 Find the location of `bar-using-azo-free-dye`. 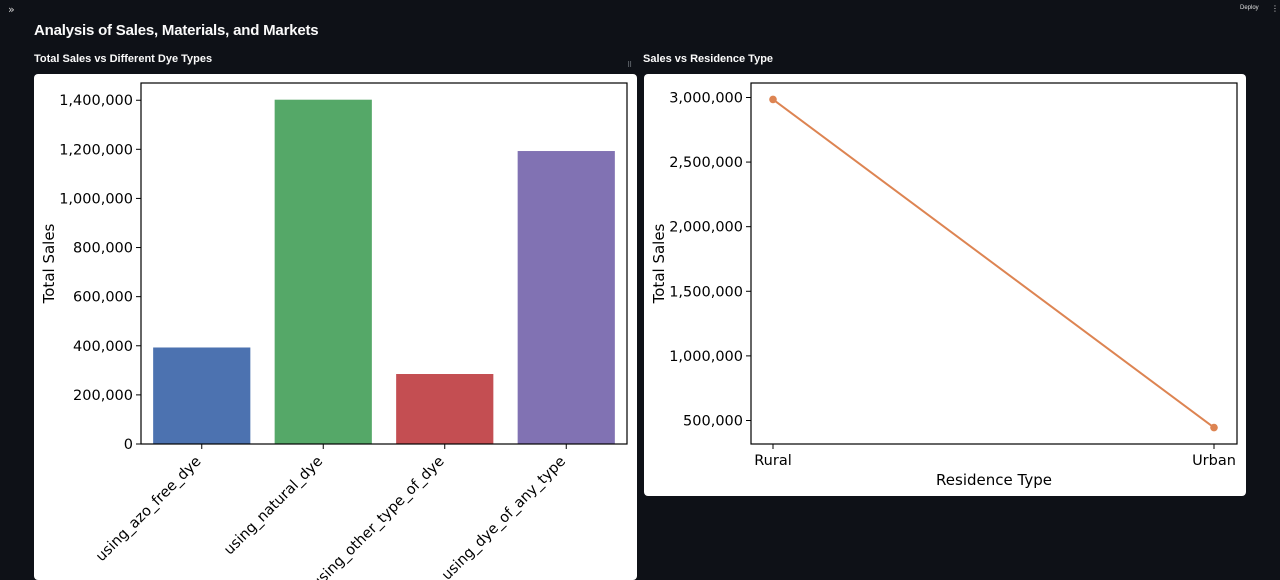

bar-using-azo-free-dye is located at coordinates (202, 395).